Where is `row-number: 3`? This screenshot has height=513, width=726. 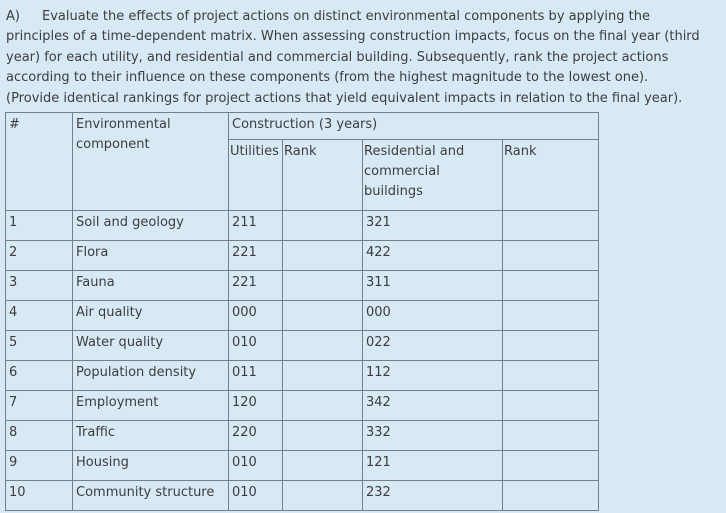 row-number: 3 is located at coordinates (39, 286).